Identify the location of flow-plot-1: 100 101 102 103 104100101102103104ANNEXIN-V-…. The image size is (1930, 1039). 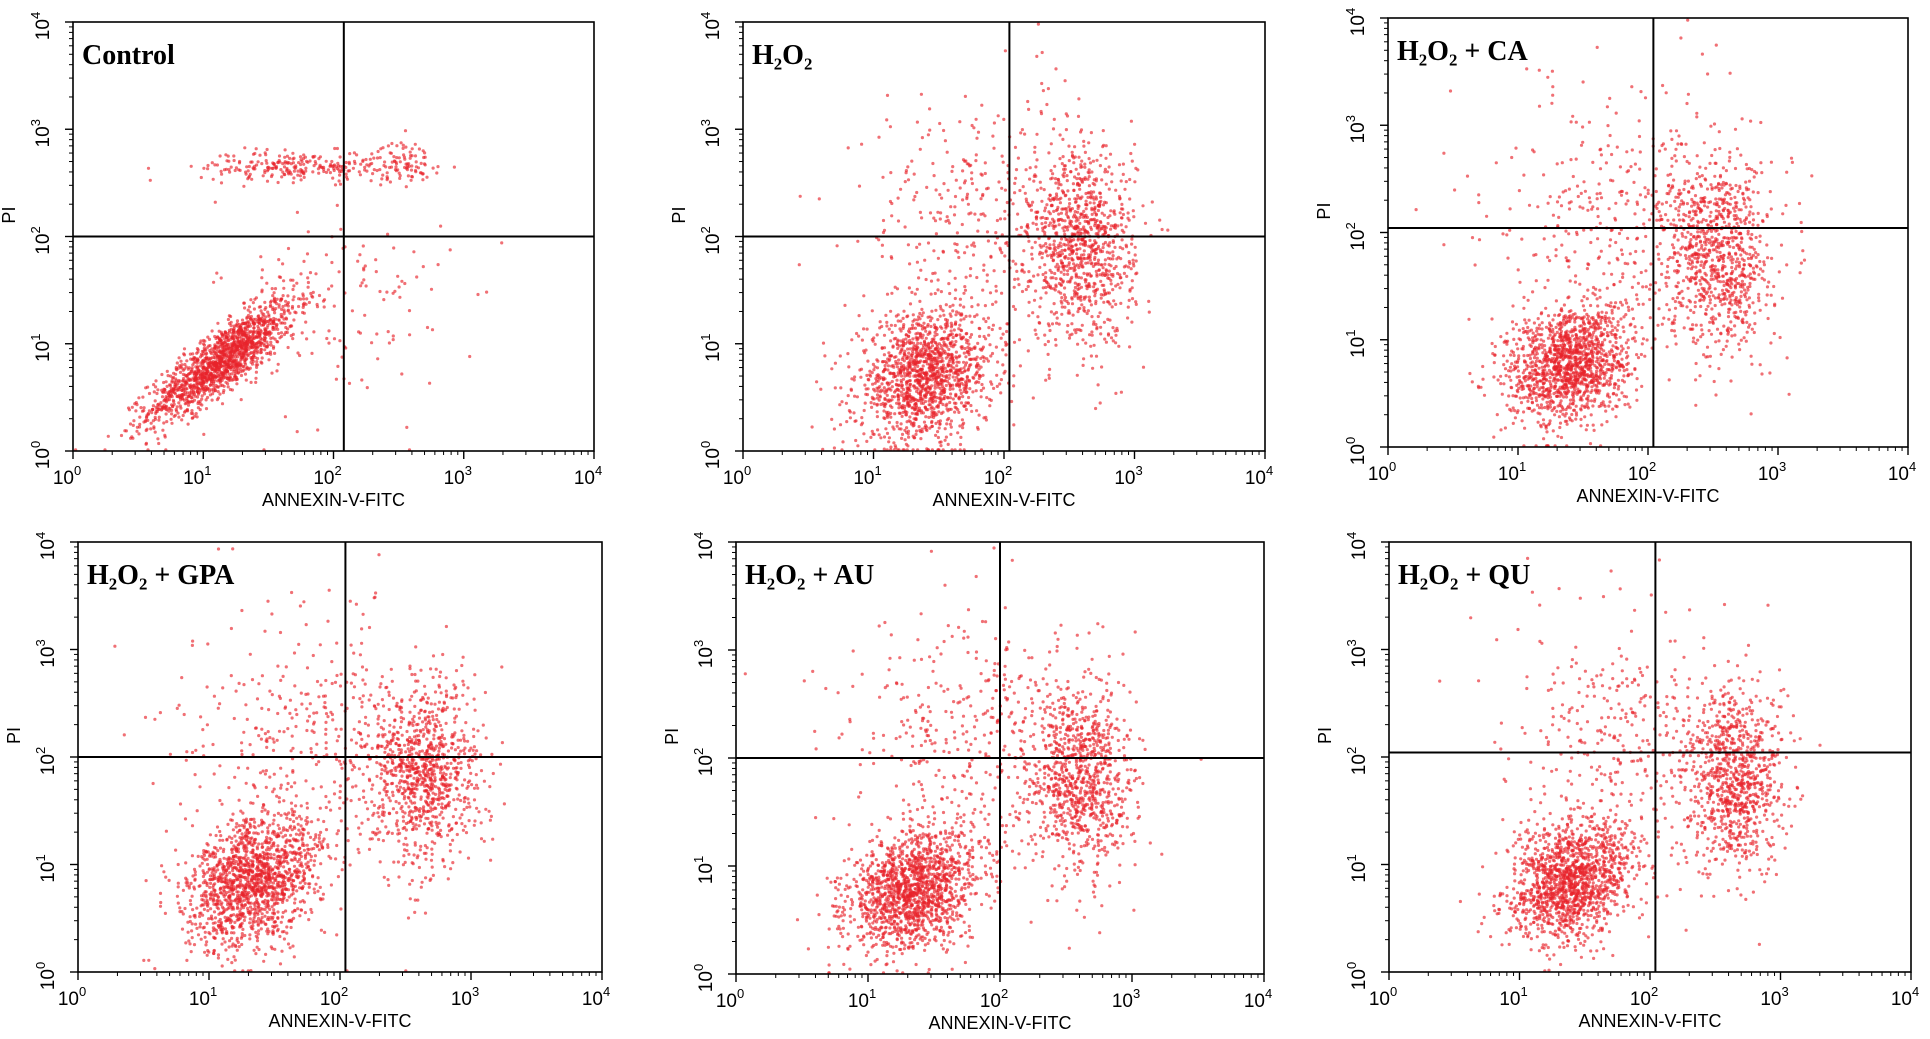
(301, 261).